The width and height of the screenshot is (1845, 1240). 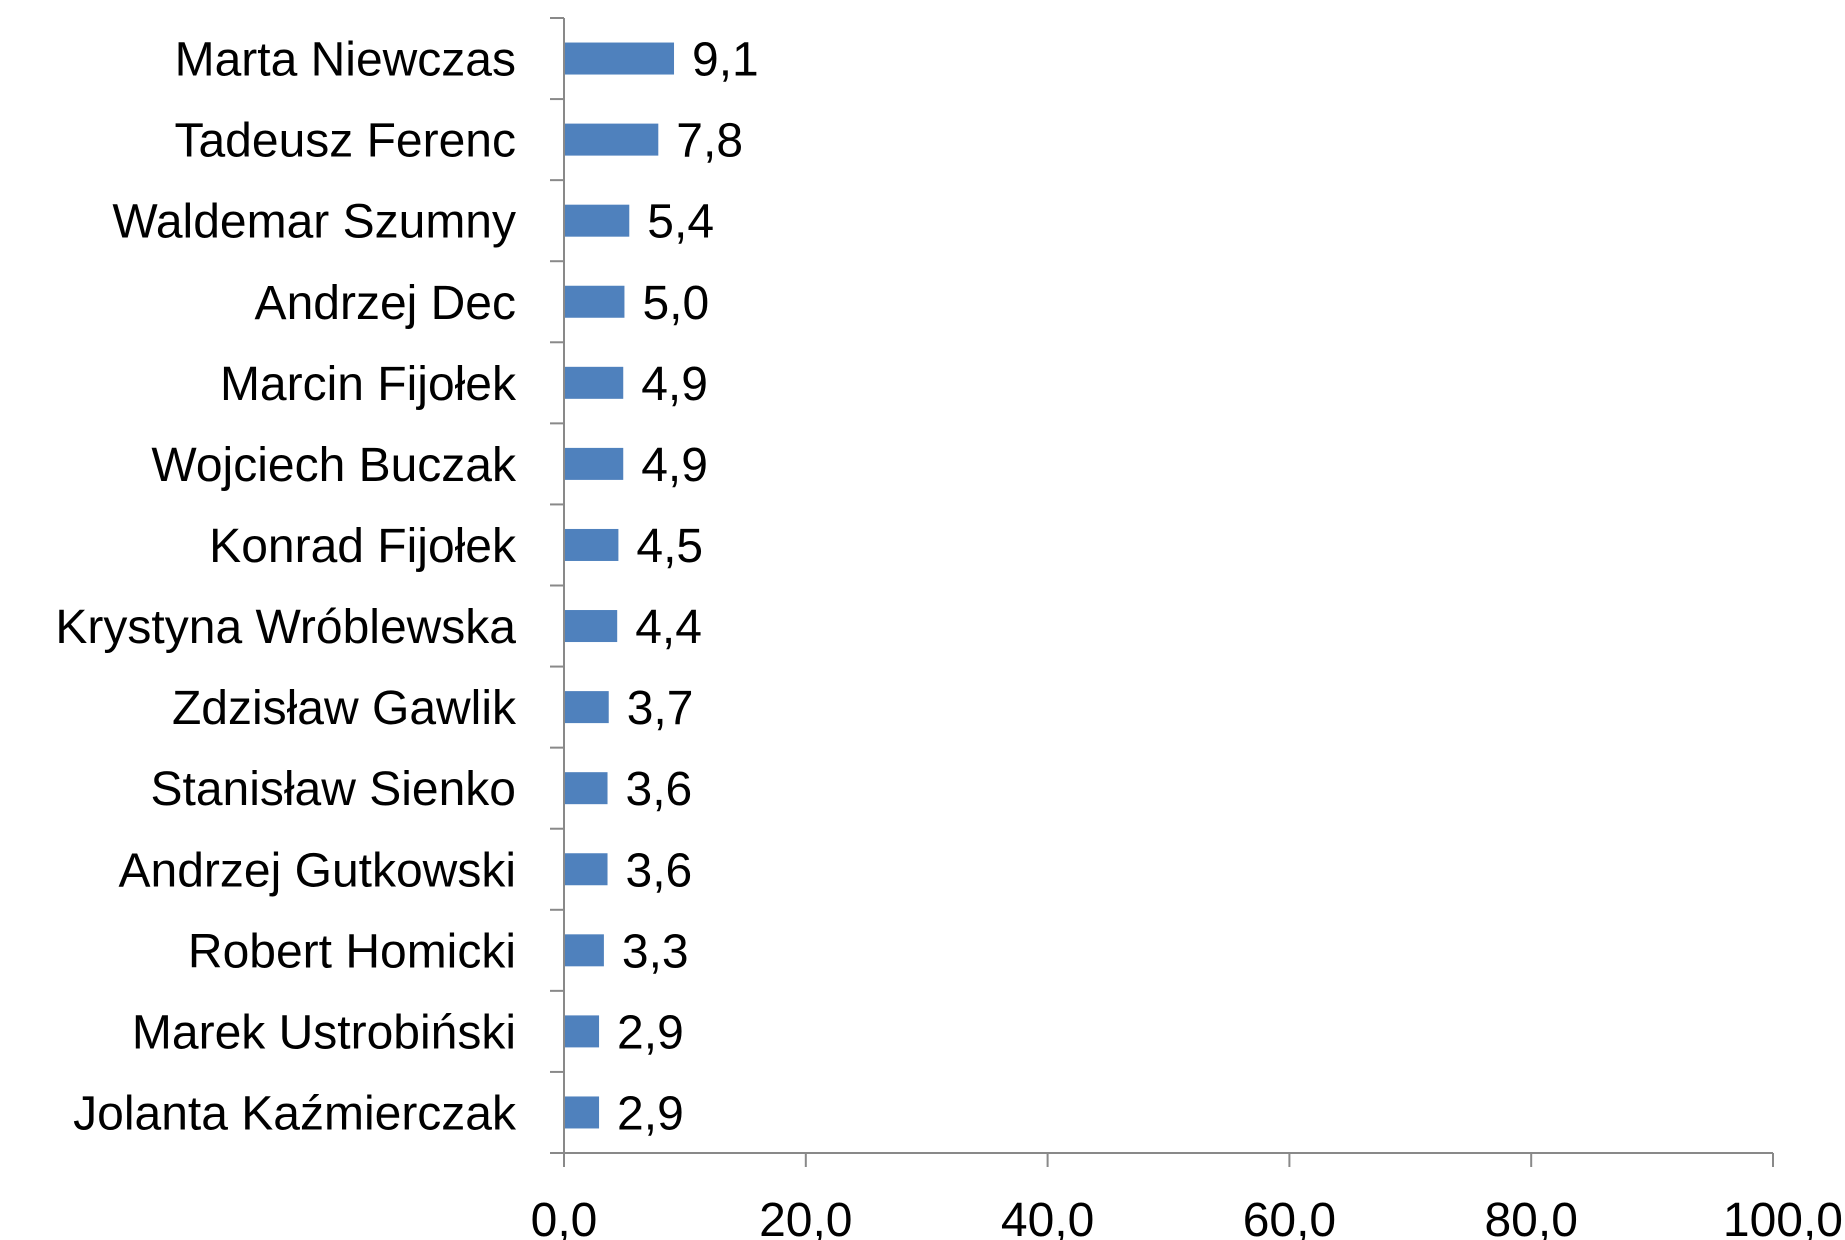 I want to click on category-label: Stanisław Sienko, so click(x=333, y=789).